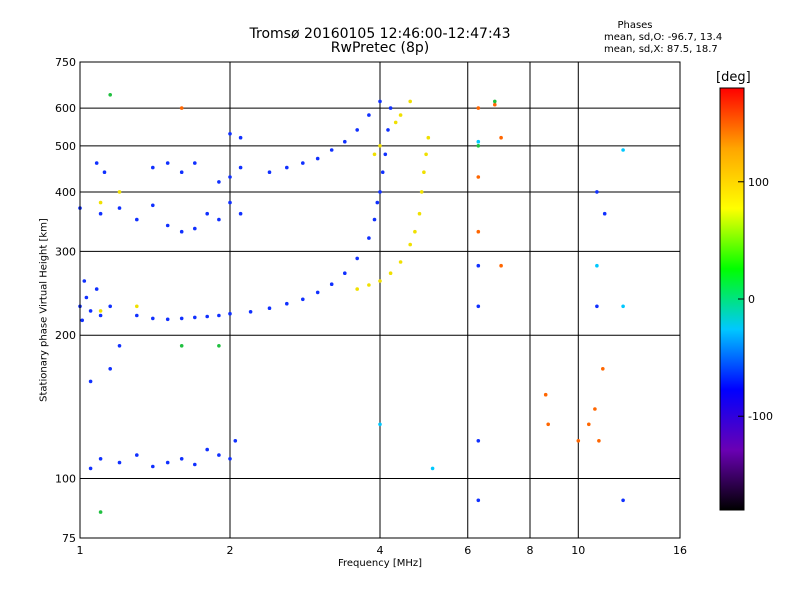  I want to click on y-tick-label: 750, so click(65, 62).